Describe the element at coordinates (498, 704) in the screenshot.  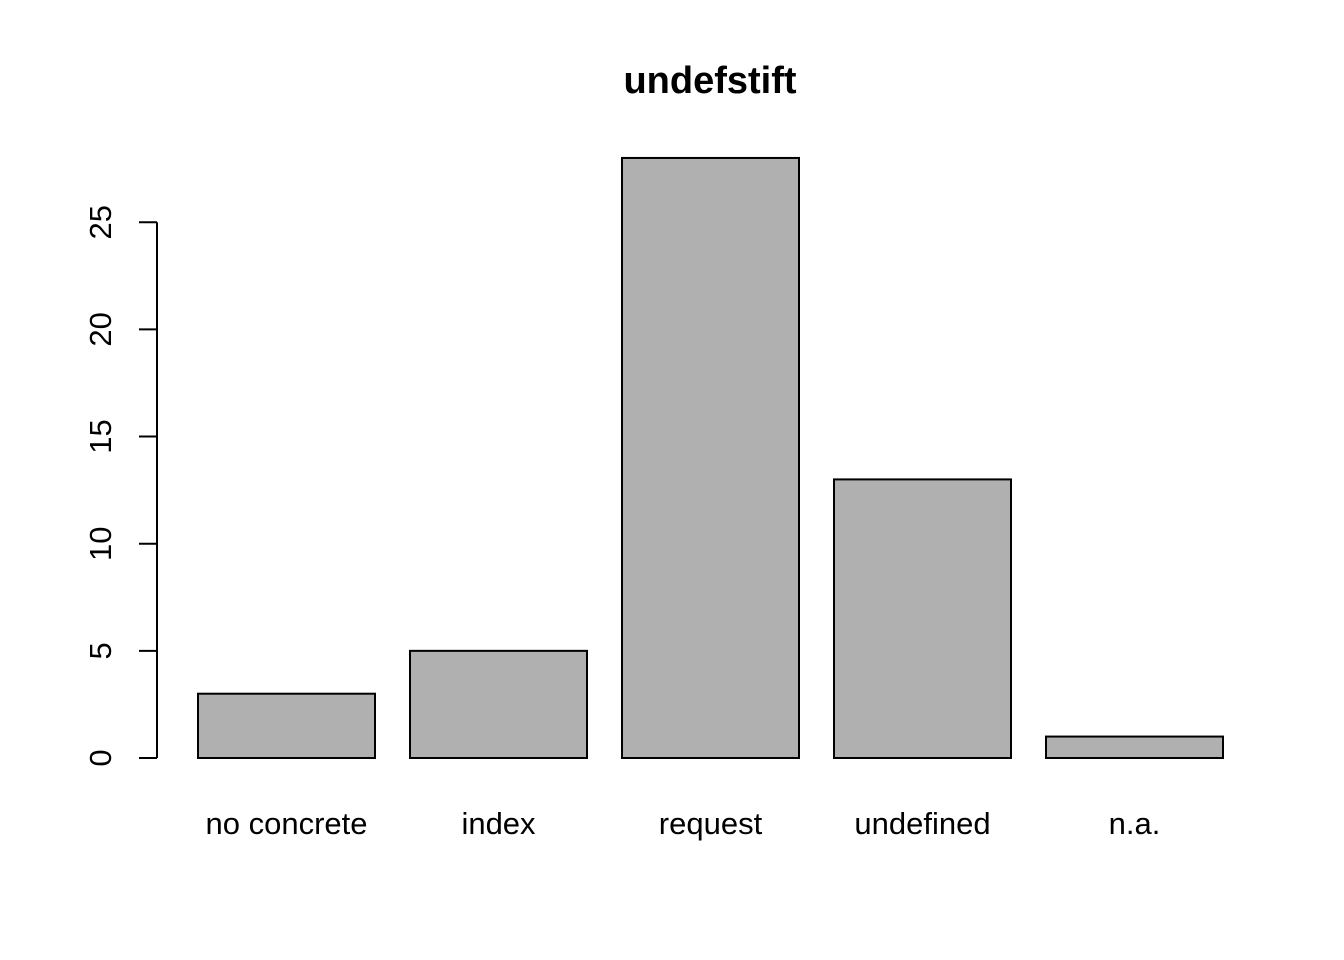
I see `bar-index` at that location.